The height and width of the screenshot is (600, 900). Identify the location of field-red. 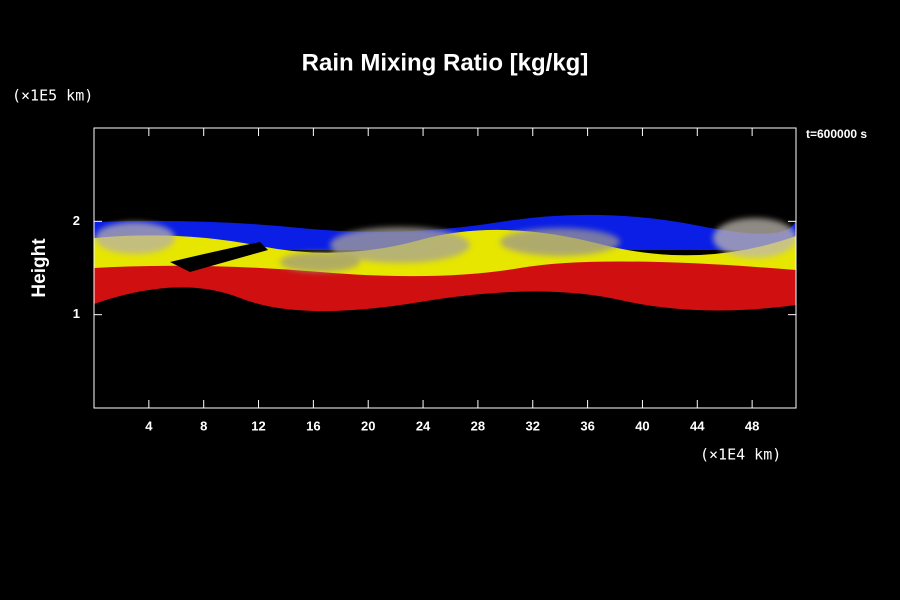
(445, 286).